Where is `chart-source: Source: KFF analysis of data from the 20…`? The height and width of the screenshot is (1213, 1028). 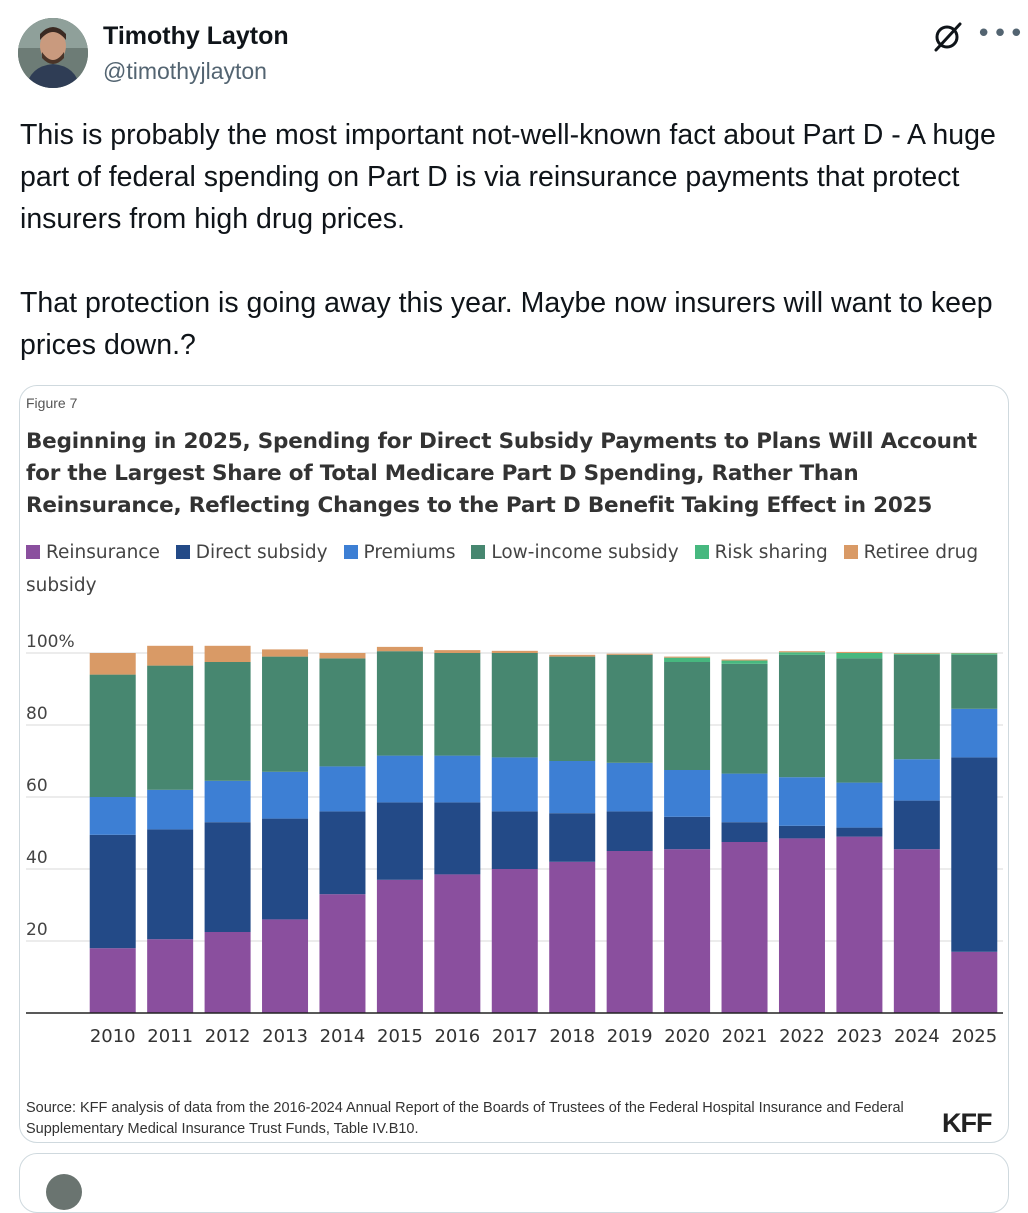
chart-source: Source: KFF analysis of data from the 20… is located at coordinates (486, 1119).